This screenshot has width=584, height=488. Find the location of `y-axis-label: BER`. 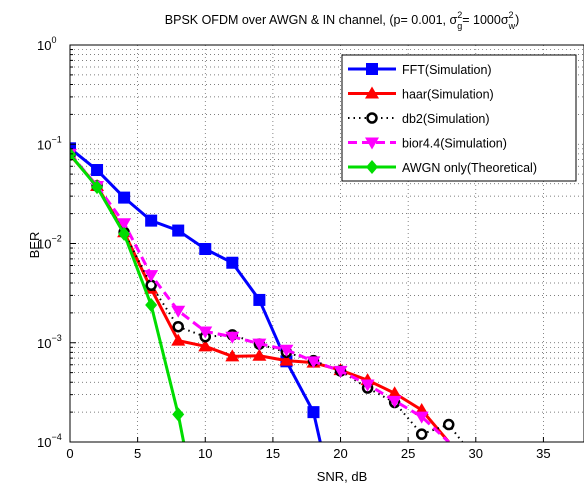

y-axis-label: BER is located at coordinates (34, 245).